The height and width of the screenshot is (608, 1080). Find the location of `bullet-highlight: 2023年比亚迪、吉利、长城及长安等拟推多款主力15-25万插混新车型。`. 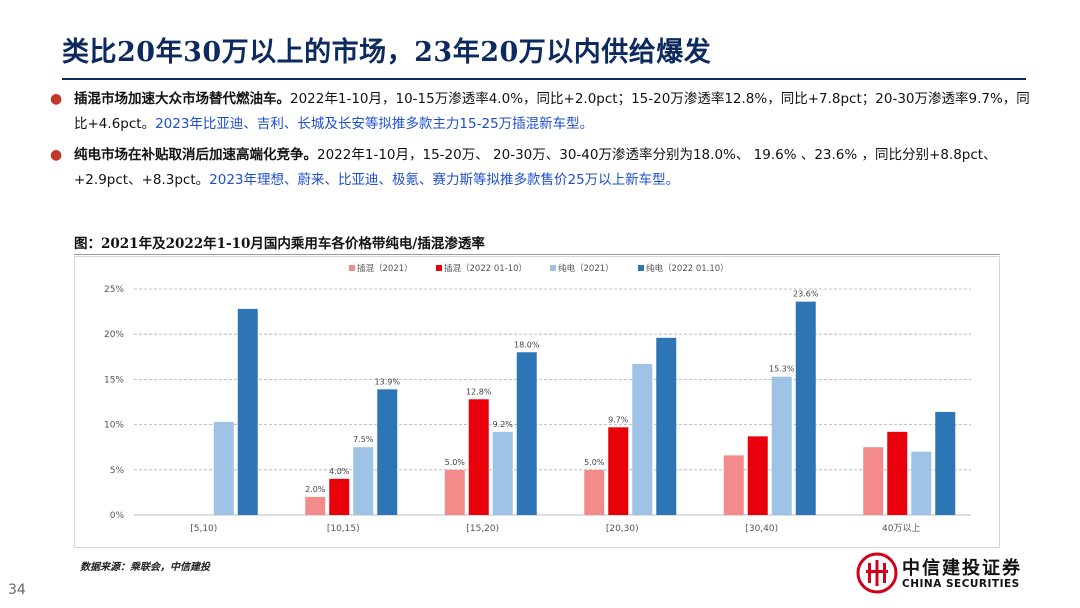

bullet-highlight: 2023年比亚迪、吉利、长城及长安等拟推多款主力15-25万插混新车型。 is located at coordinates (374, 124).